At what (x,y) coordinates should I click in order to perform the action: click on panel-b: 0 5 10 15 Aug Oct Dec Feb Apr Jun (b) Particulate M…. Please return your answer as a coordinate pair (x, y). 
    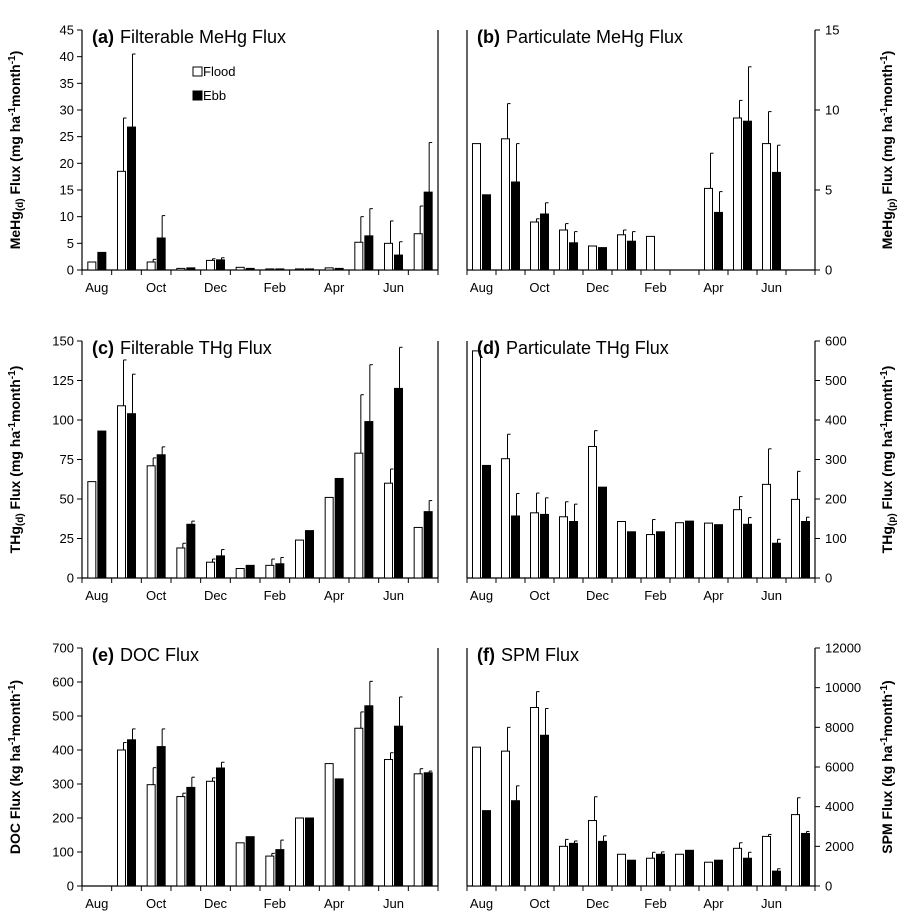
    Looking at the image, I should click on (682, 159).